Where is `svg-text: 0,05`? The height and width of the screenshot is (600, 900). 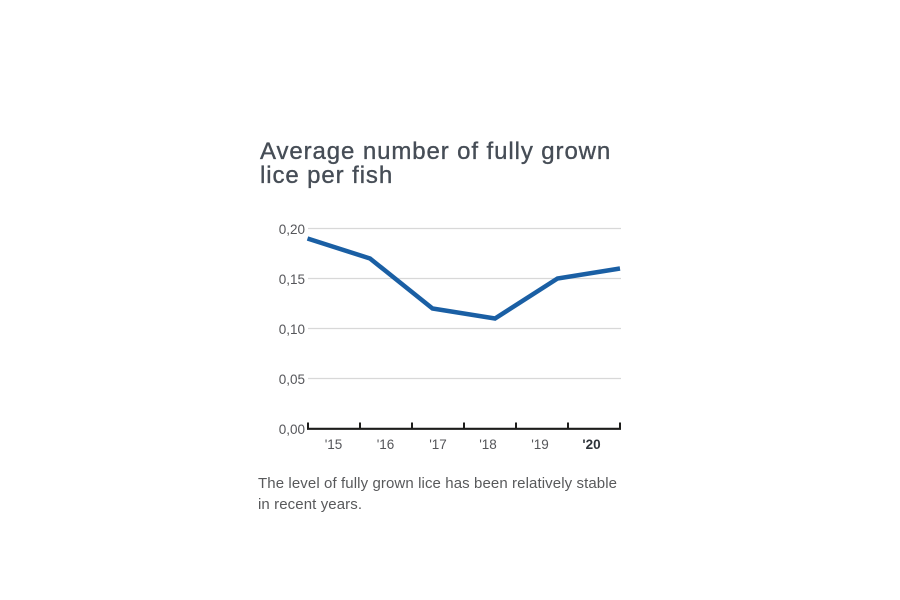 svg-text: 0,05 is located at coordinates (292, 379).